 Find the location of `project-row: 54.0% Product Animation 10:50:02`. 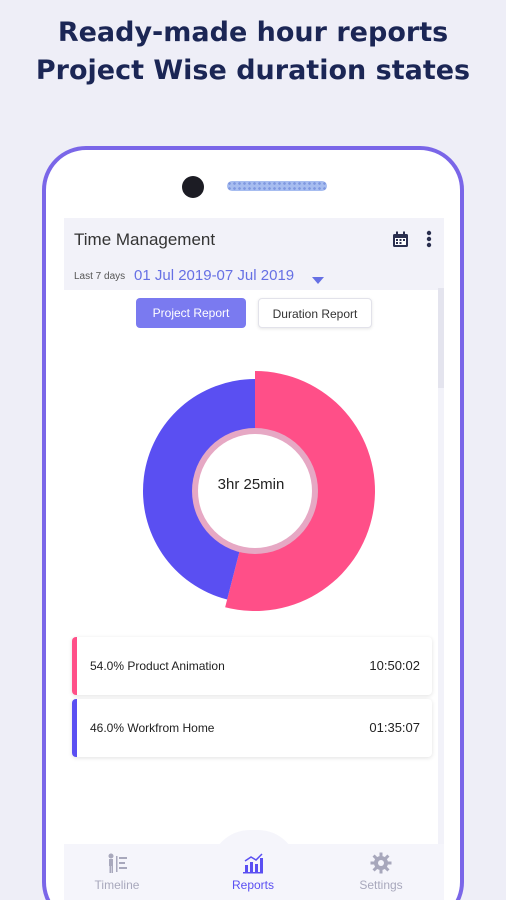

project-row: 54.0% Product Animation 10:50:02 is located at coordinates (252, 666).